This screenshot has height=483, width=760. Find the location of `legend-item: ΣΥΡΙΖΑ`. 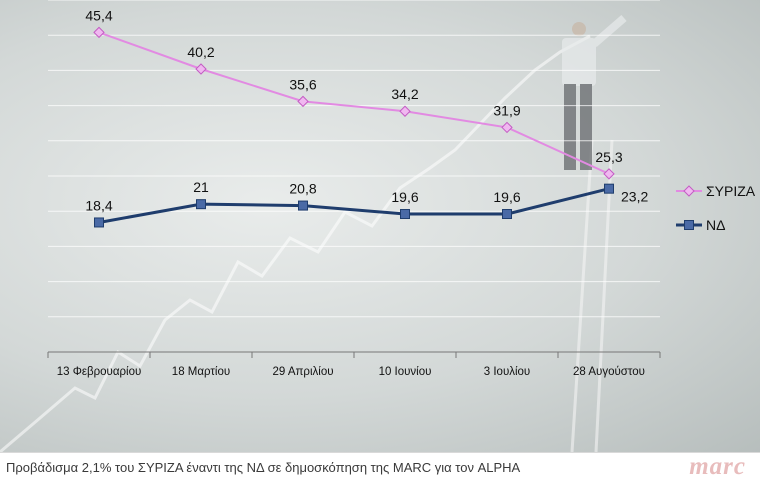

legend-item: ΣΥΡΙΖΑ is located at coordinates (716, 191).